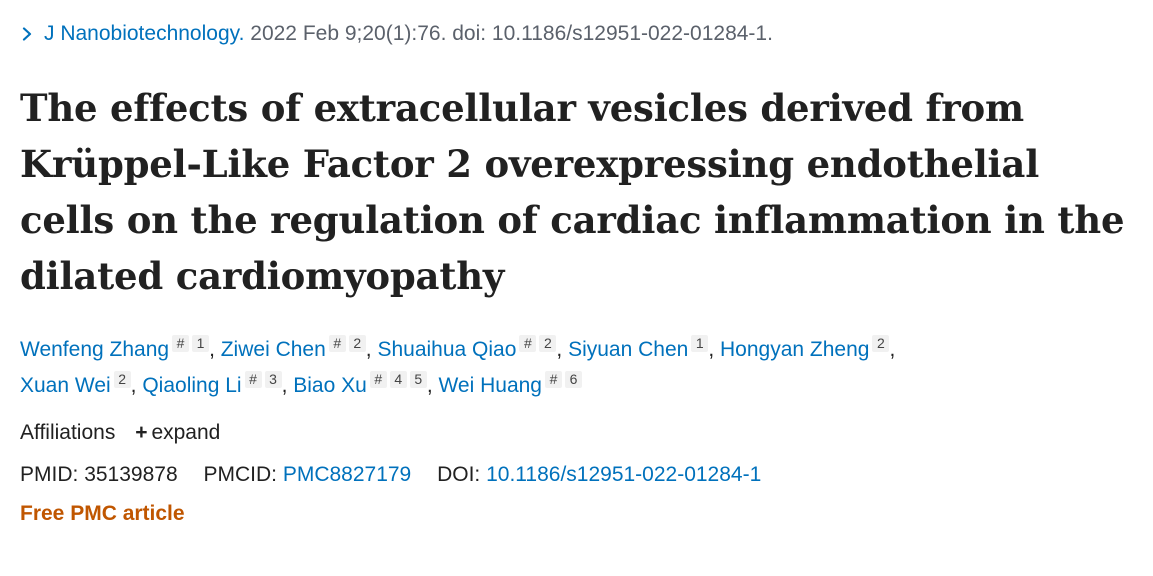 Image resolution: width=1153 pixels, height=576 pixels. I want to click on free-pmc-article-badge: Free PMC article, so click(102, 513).